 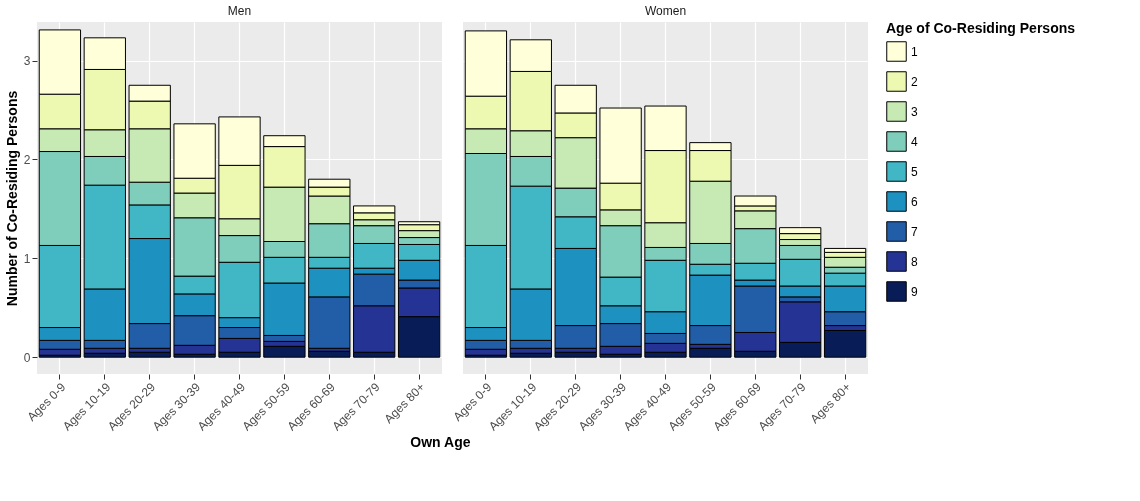 I want to click on chart-title: Men, so click(x=239, y=11).